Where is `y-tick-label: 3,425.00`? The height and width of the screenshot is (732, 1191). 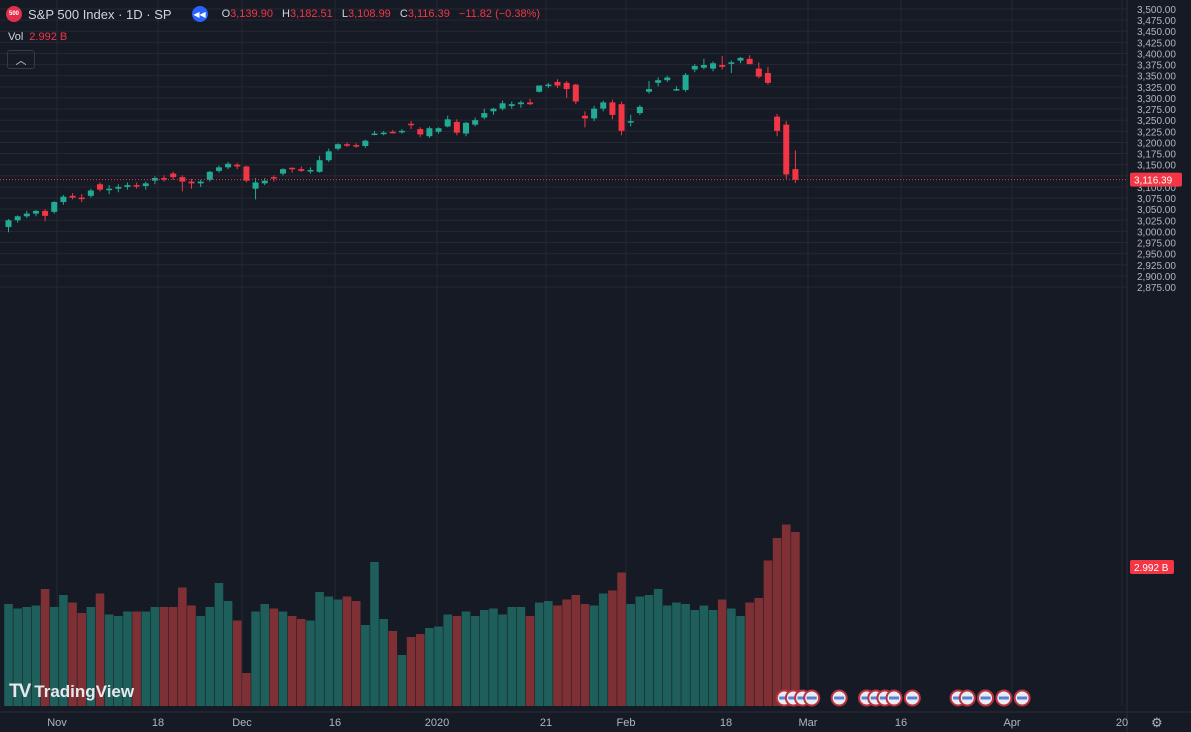 y-tick-label: 3,425.00 is located at coordinates (1156, 43).